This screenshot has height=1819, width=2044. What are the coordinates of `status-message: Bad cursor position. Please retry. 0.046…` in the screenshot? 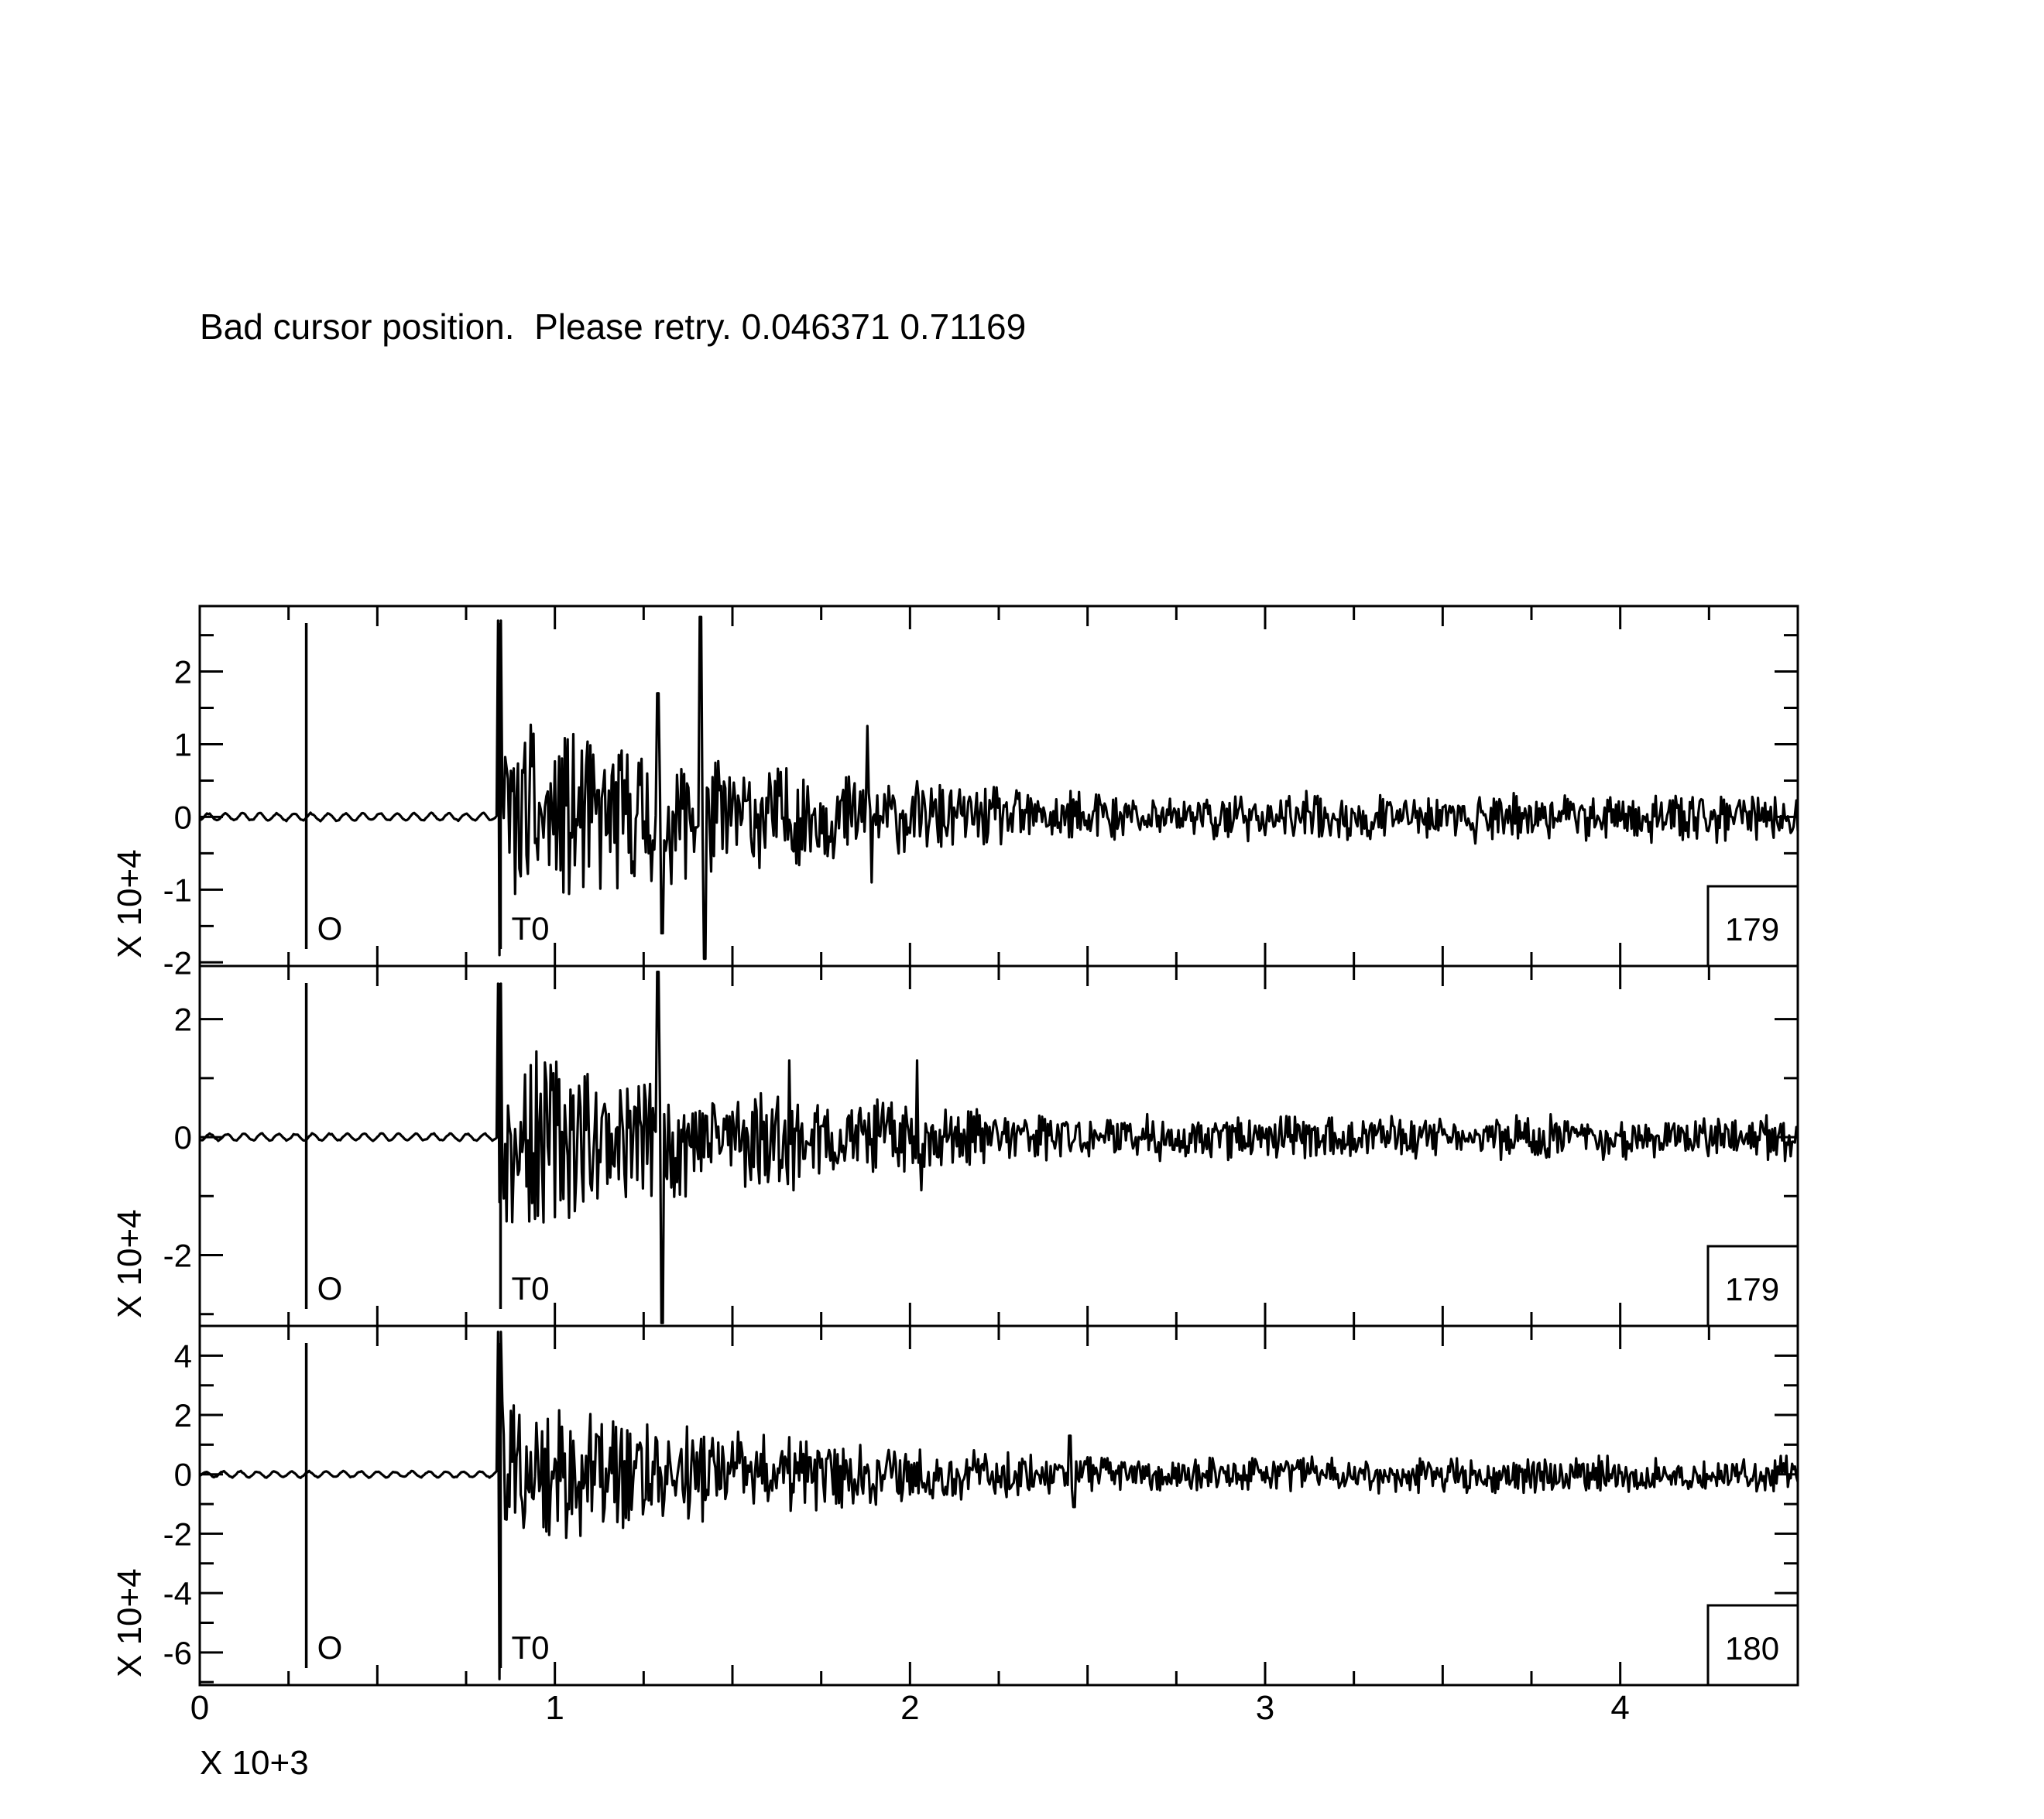 It's located at (613, 327).